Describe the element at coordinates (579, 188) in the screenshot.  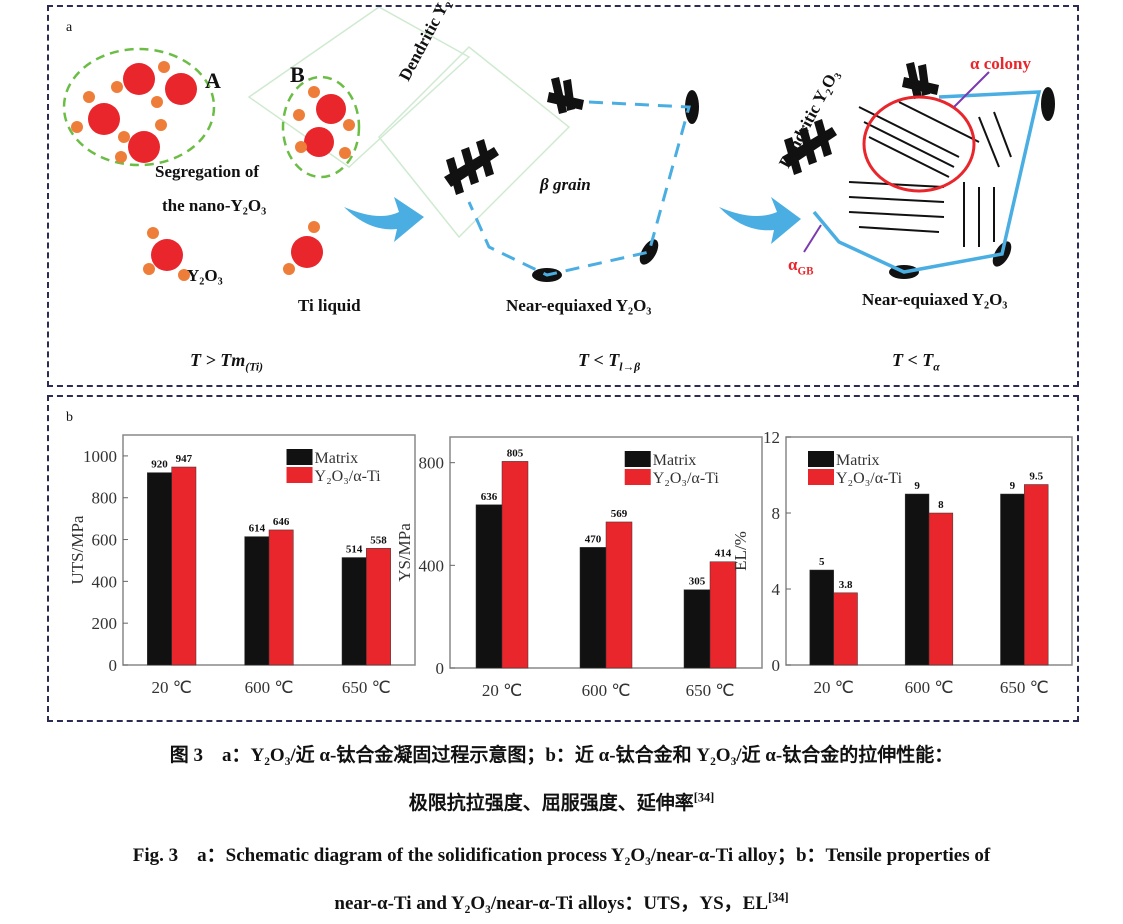
I see `beta-grain-boundary` at that location.